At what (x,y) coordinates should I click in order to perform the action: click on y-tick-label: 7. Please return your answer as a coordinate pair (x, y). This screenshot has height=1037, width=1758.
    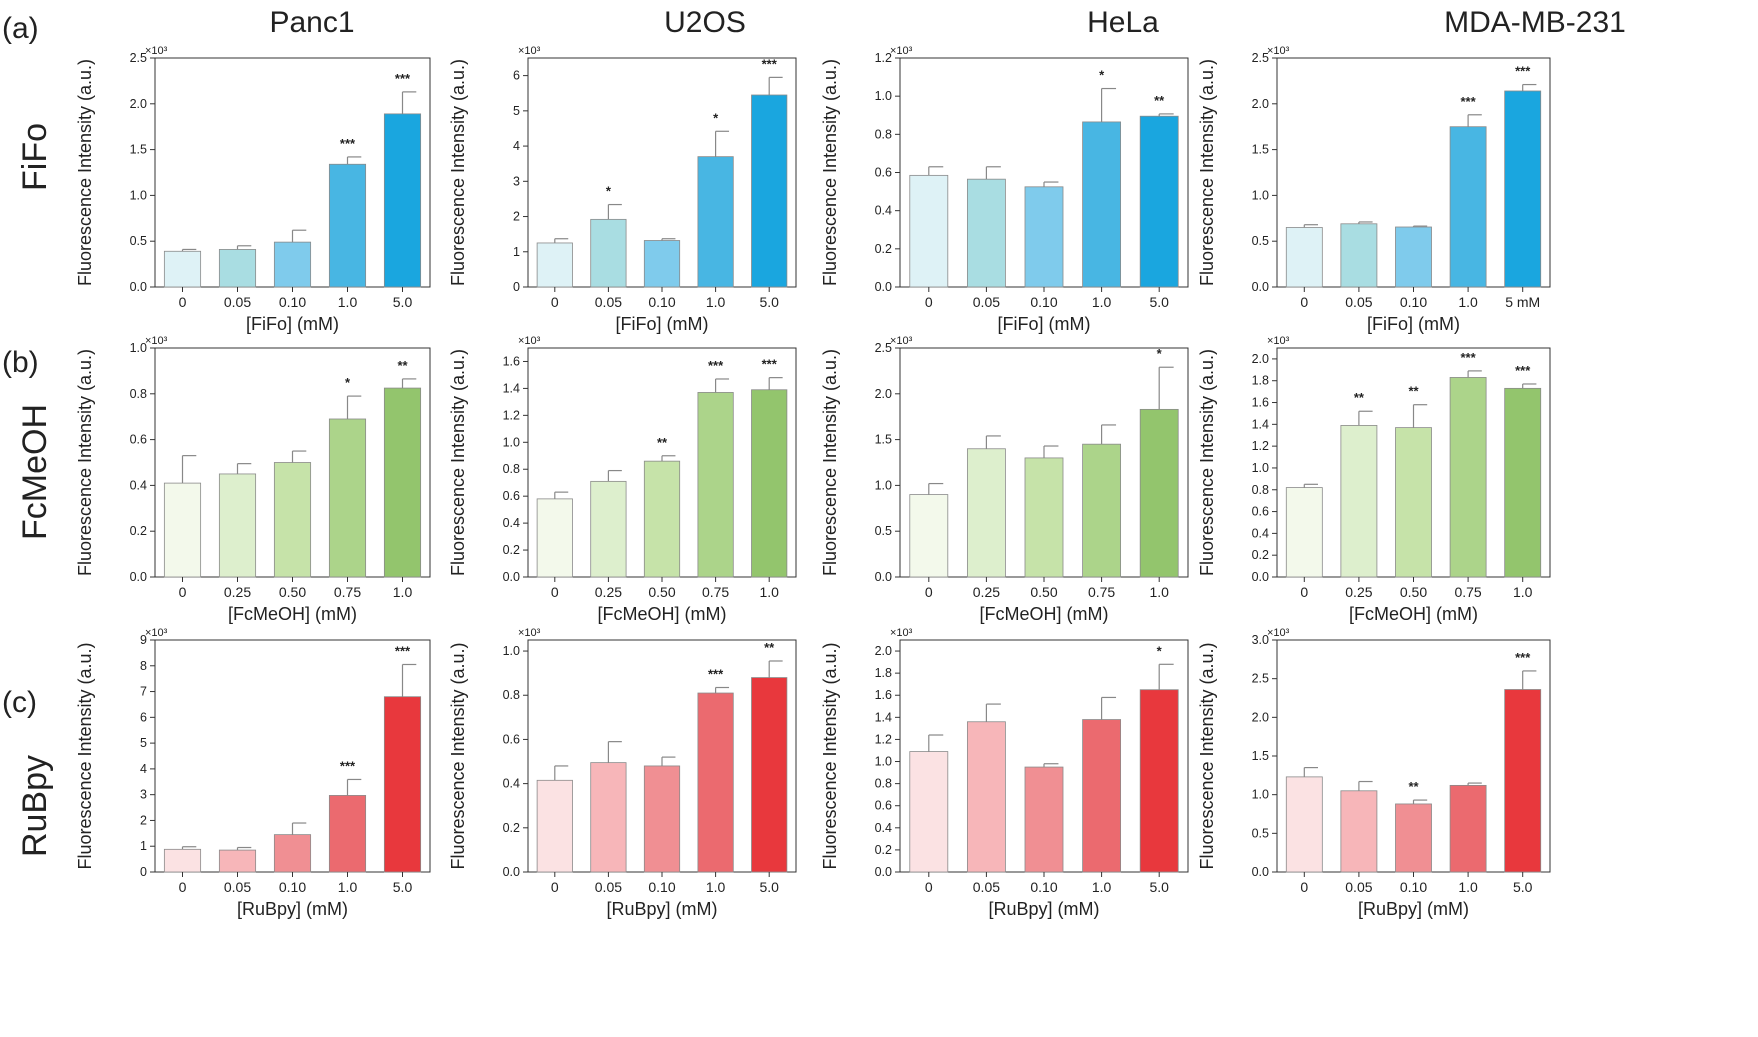
    Looking at the image, I should click on (143, 692).